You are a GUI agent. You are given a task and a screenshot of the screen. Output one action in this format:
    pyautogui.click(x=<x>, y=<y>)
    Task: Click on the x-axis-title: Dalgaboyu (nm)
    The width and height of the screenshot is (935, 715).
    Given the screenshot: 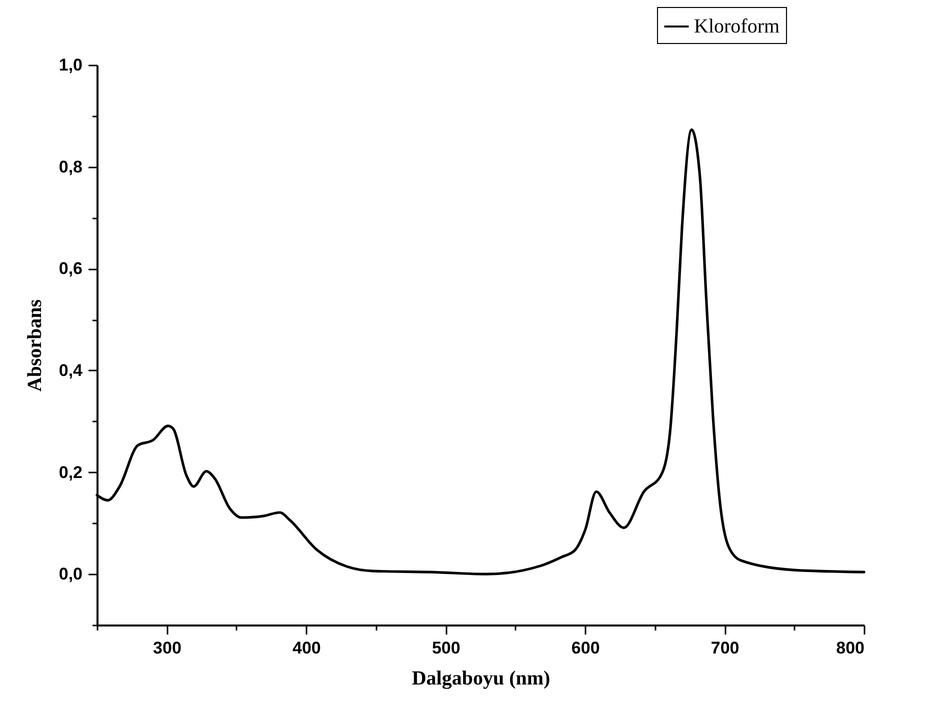 What is the action you would take?
    pyautogui.click(x=481, y=679)
    